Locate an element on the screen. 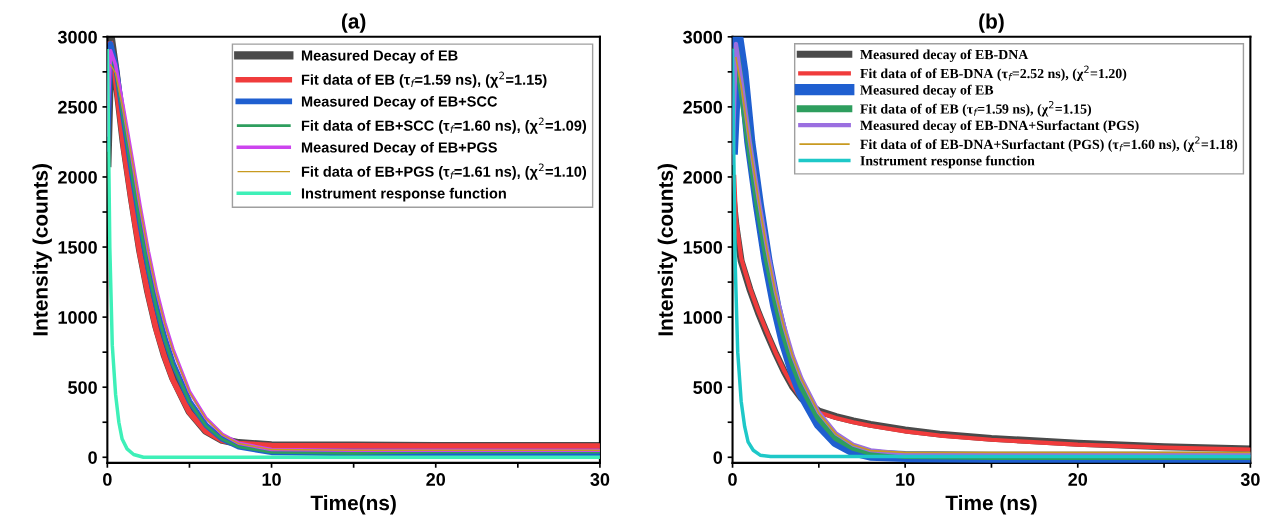 This screenshot has width=1263, height=526. x-axis-title: Time(ns) is located at coordinates (353, 504).